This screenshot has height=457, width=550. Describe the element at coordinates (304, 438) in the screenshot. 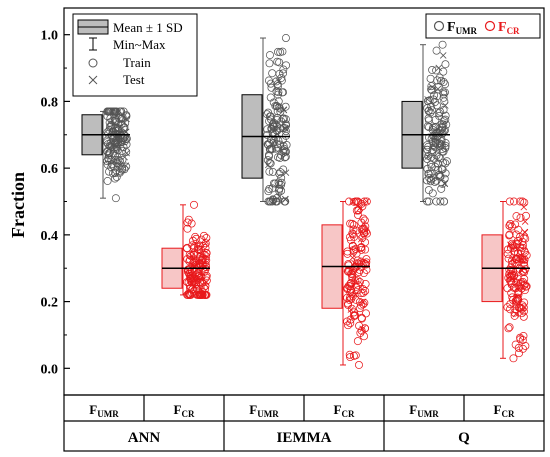

I see `group-label: IEMMA` at that location.